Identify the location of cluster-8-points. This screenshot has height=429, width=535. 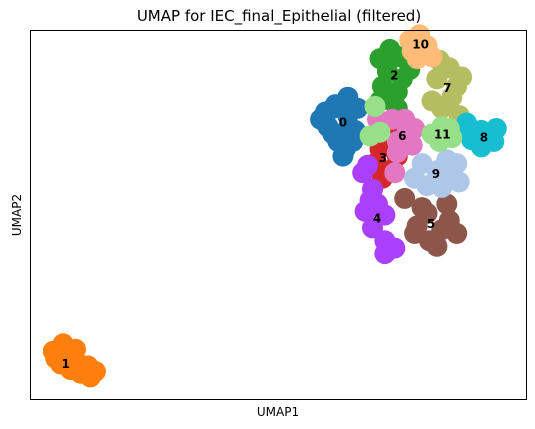
(479, 135).